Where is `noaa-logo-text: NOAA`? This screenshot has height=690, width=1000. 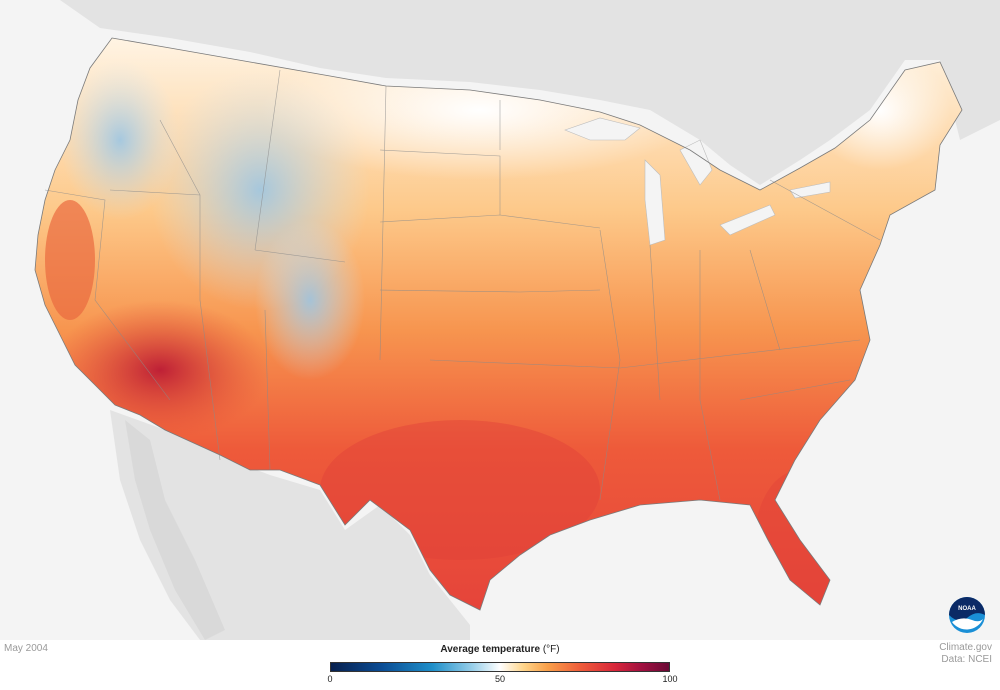
noaa-logo-text: NOAA is located at coordinates (967, 609).